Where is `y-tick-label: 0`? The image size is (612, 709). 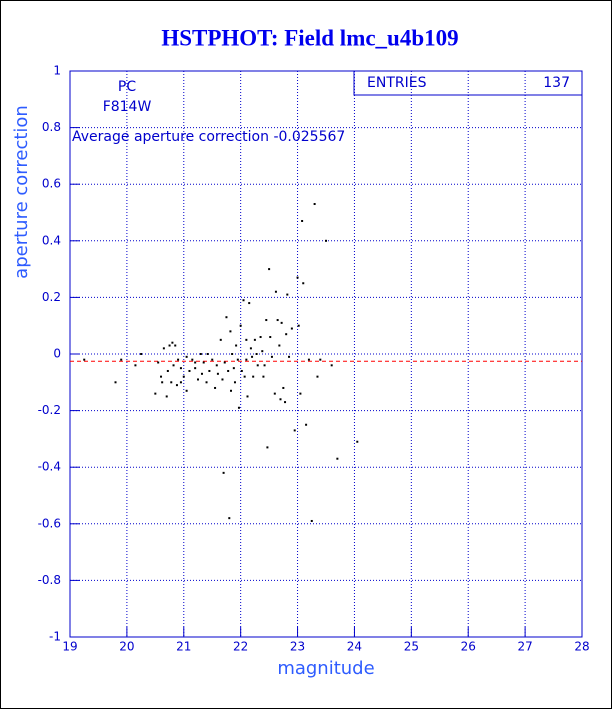 y-tick-label: 0 is located at coordinates (57, 354).